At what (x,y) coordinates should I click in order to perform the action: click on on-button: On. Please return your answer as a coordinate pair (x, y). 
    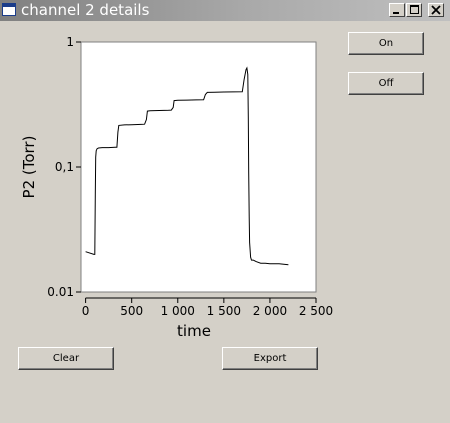
    Looking at the image, I should click on (386, 43).